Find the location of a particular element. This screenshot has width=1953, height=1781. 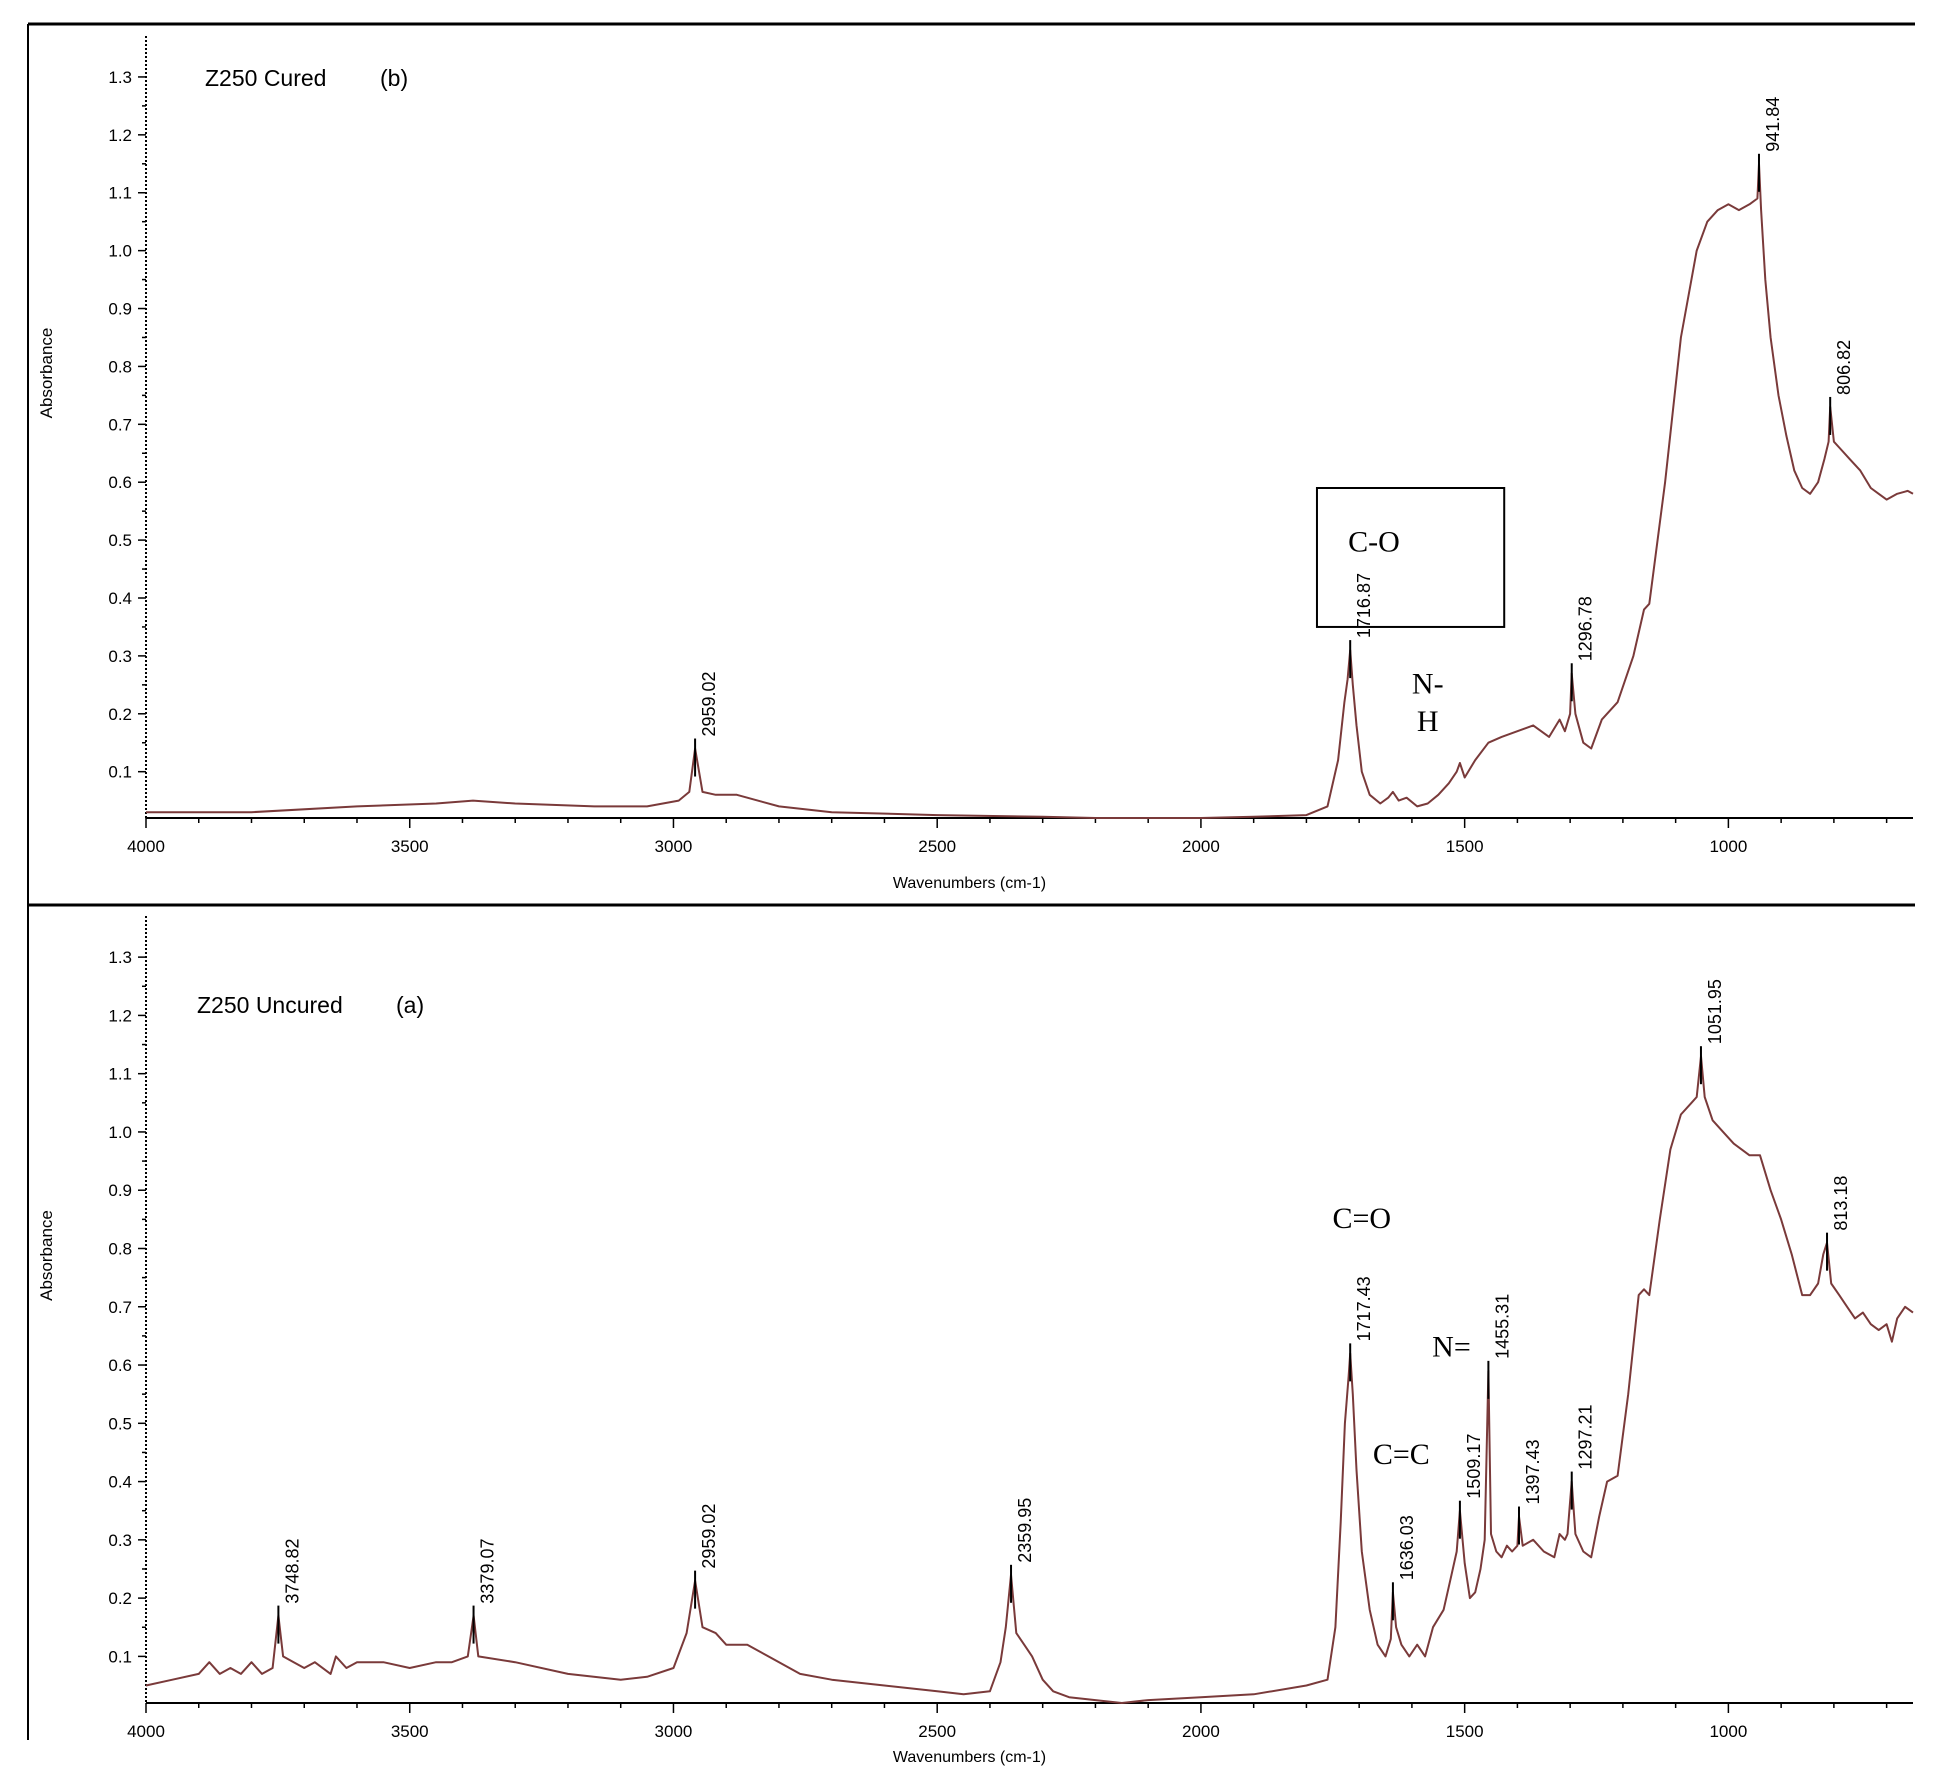

annotation-box is located at coordinates (1410, 557).